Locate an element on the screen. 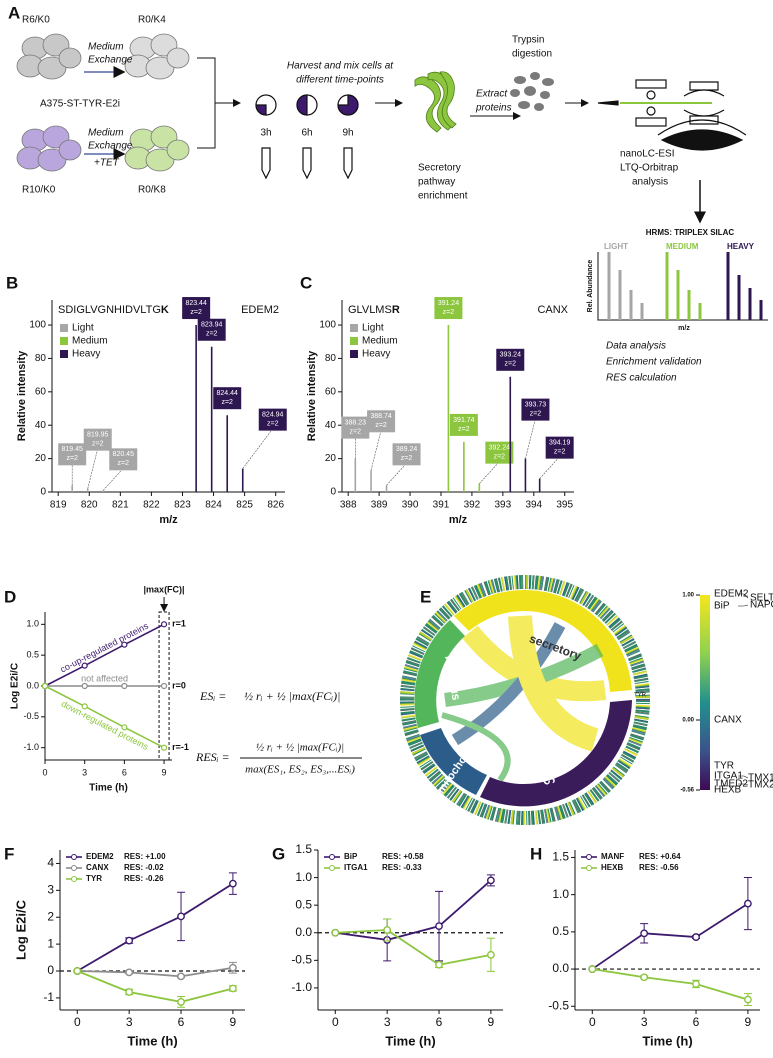  legend-res: RES: -0.26 is located at coordinates (144, 878).